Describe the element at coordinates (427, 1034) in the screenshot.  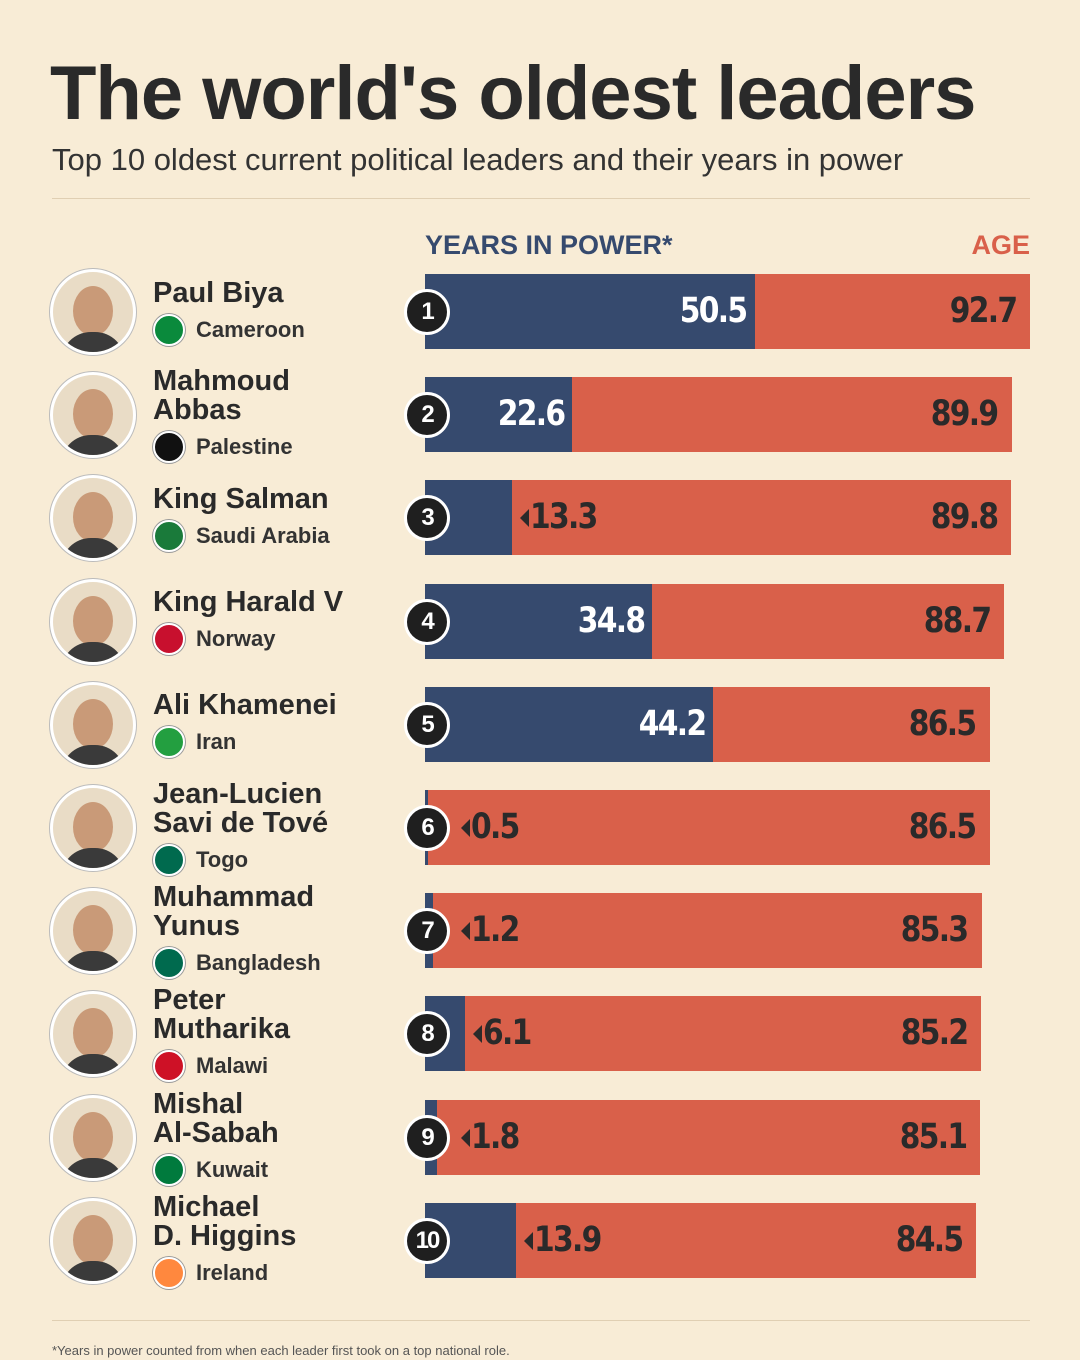
I see `rank-badge: 8` at that location.